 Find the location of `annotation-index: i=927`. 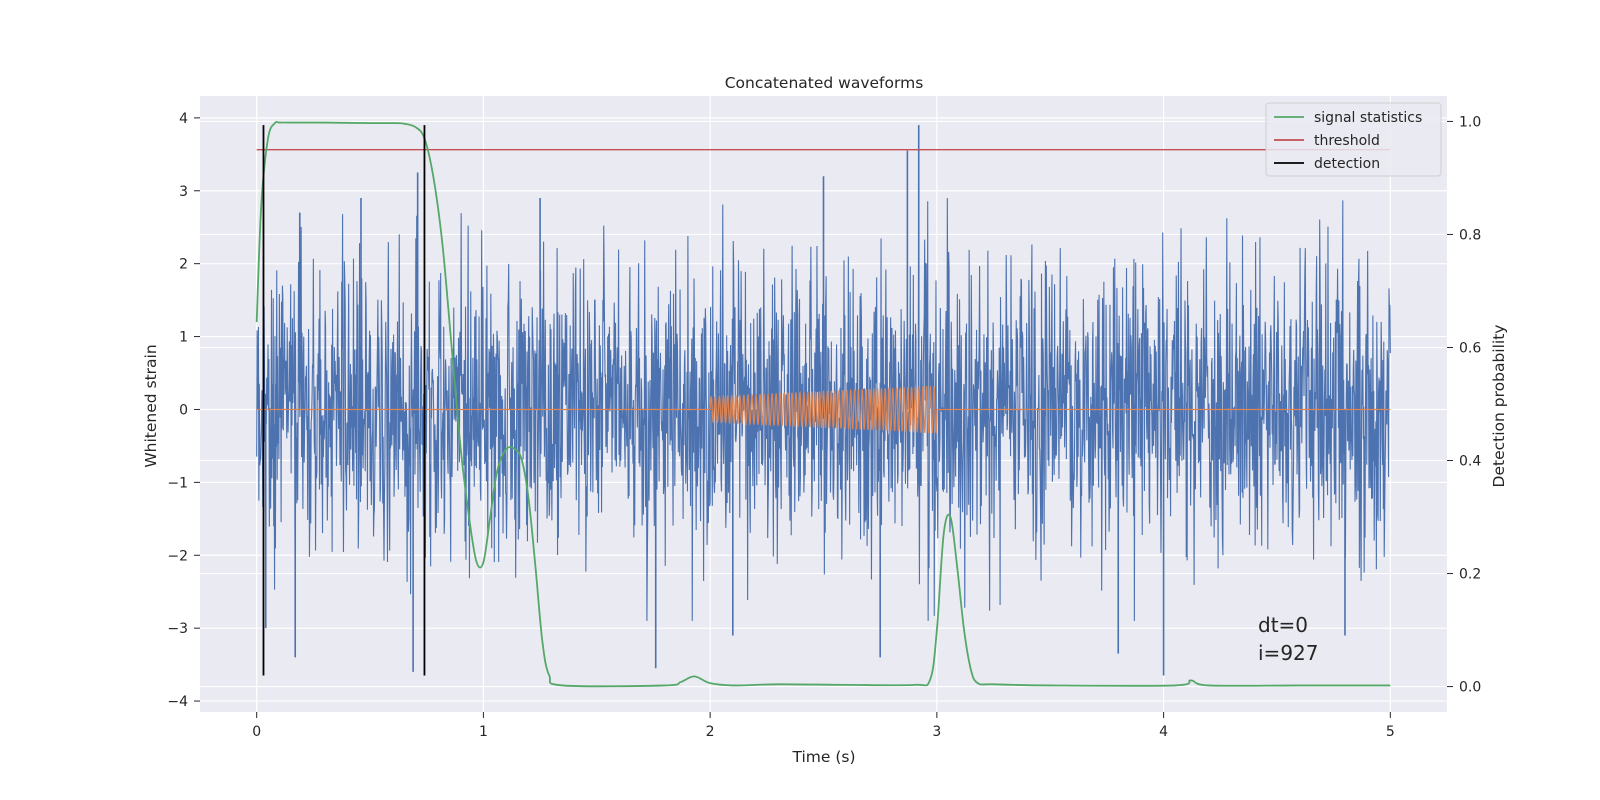

annotation-index: i=927 is located at coordinates (1288, 653).